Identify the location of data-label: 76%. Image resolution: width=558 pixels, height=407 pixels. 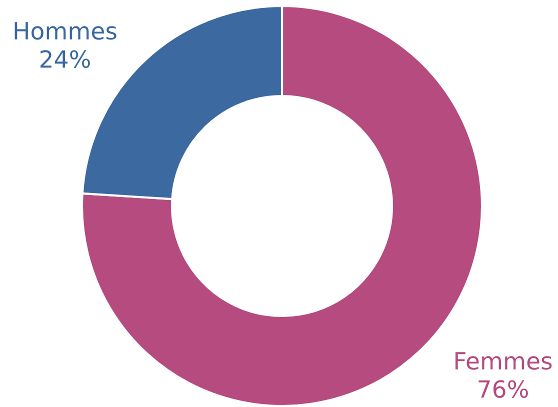
(503, 389).